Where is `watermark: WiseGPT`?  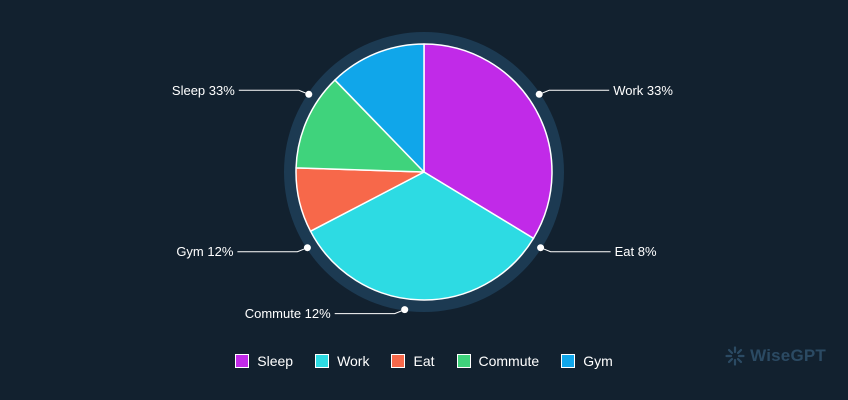
watermark: WiseGPT is located at coordinates (775, 356).